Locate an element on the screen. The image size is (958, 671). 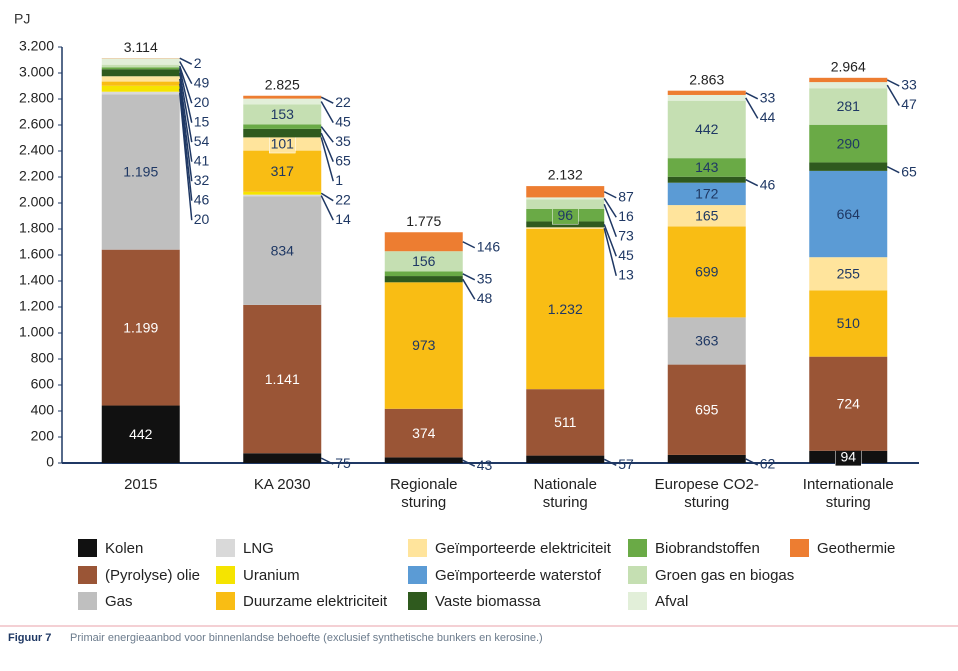
bar-value-label: 156 is located at coordinates (424, 261).